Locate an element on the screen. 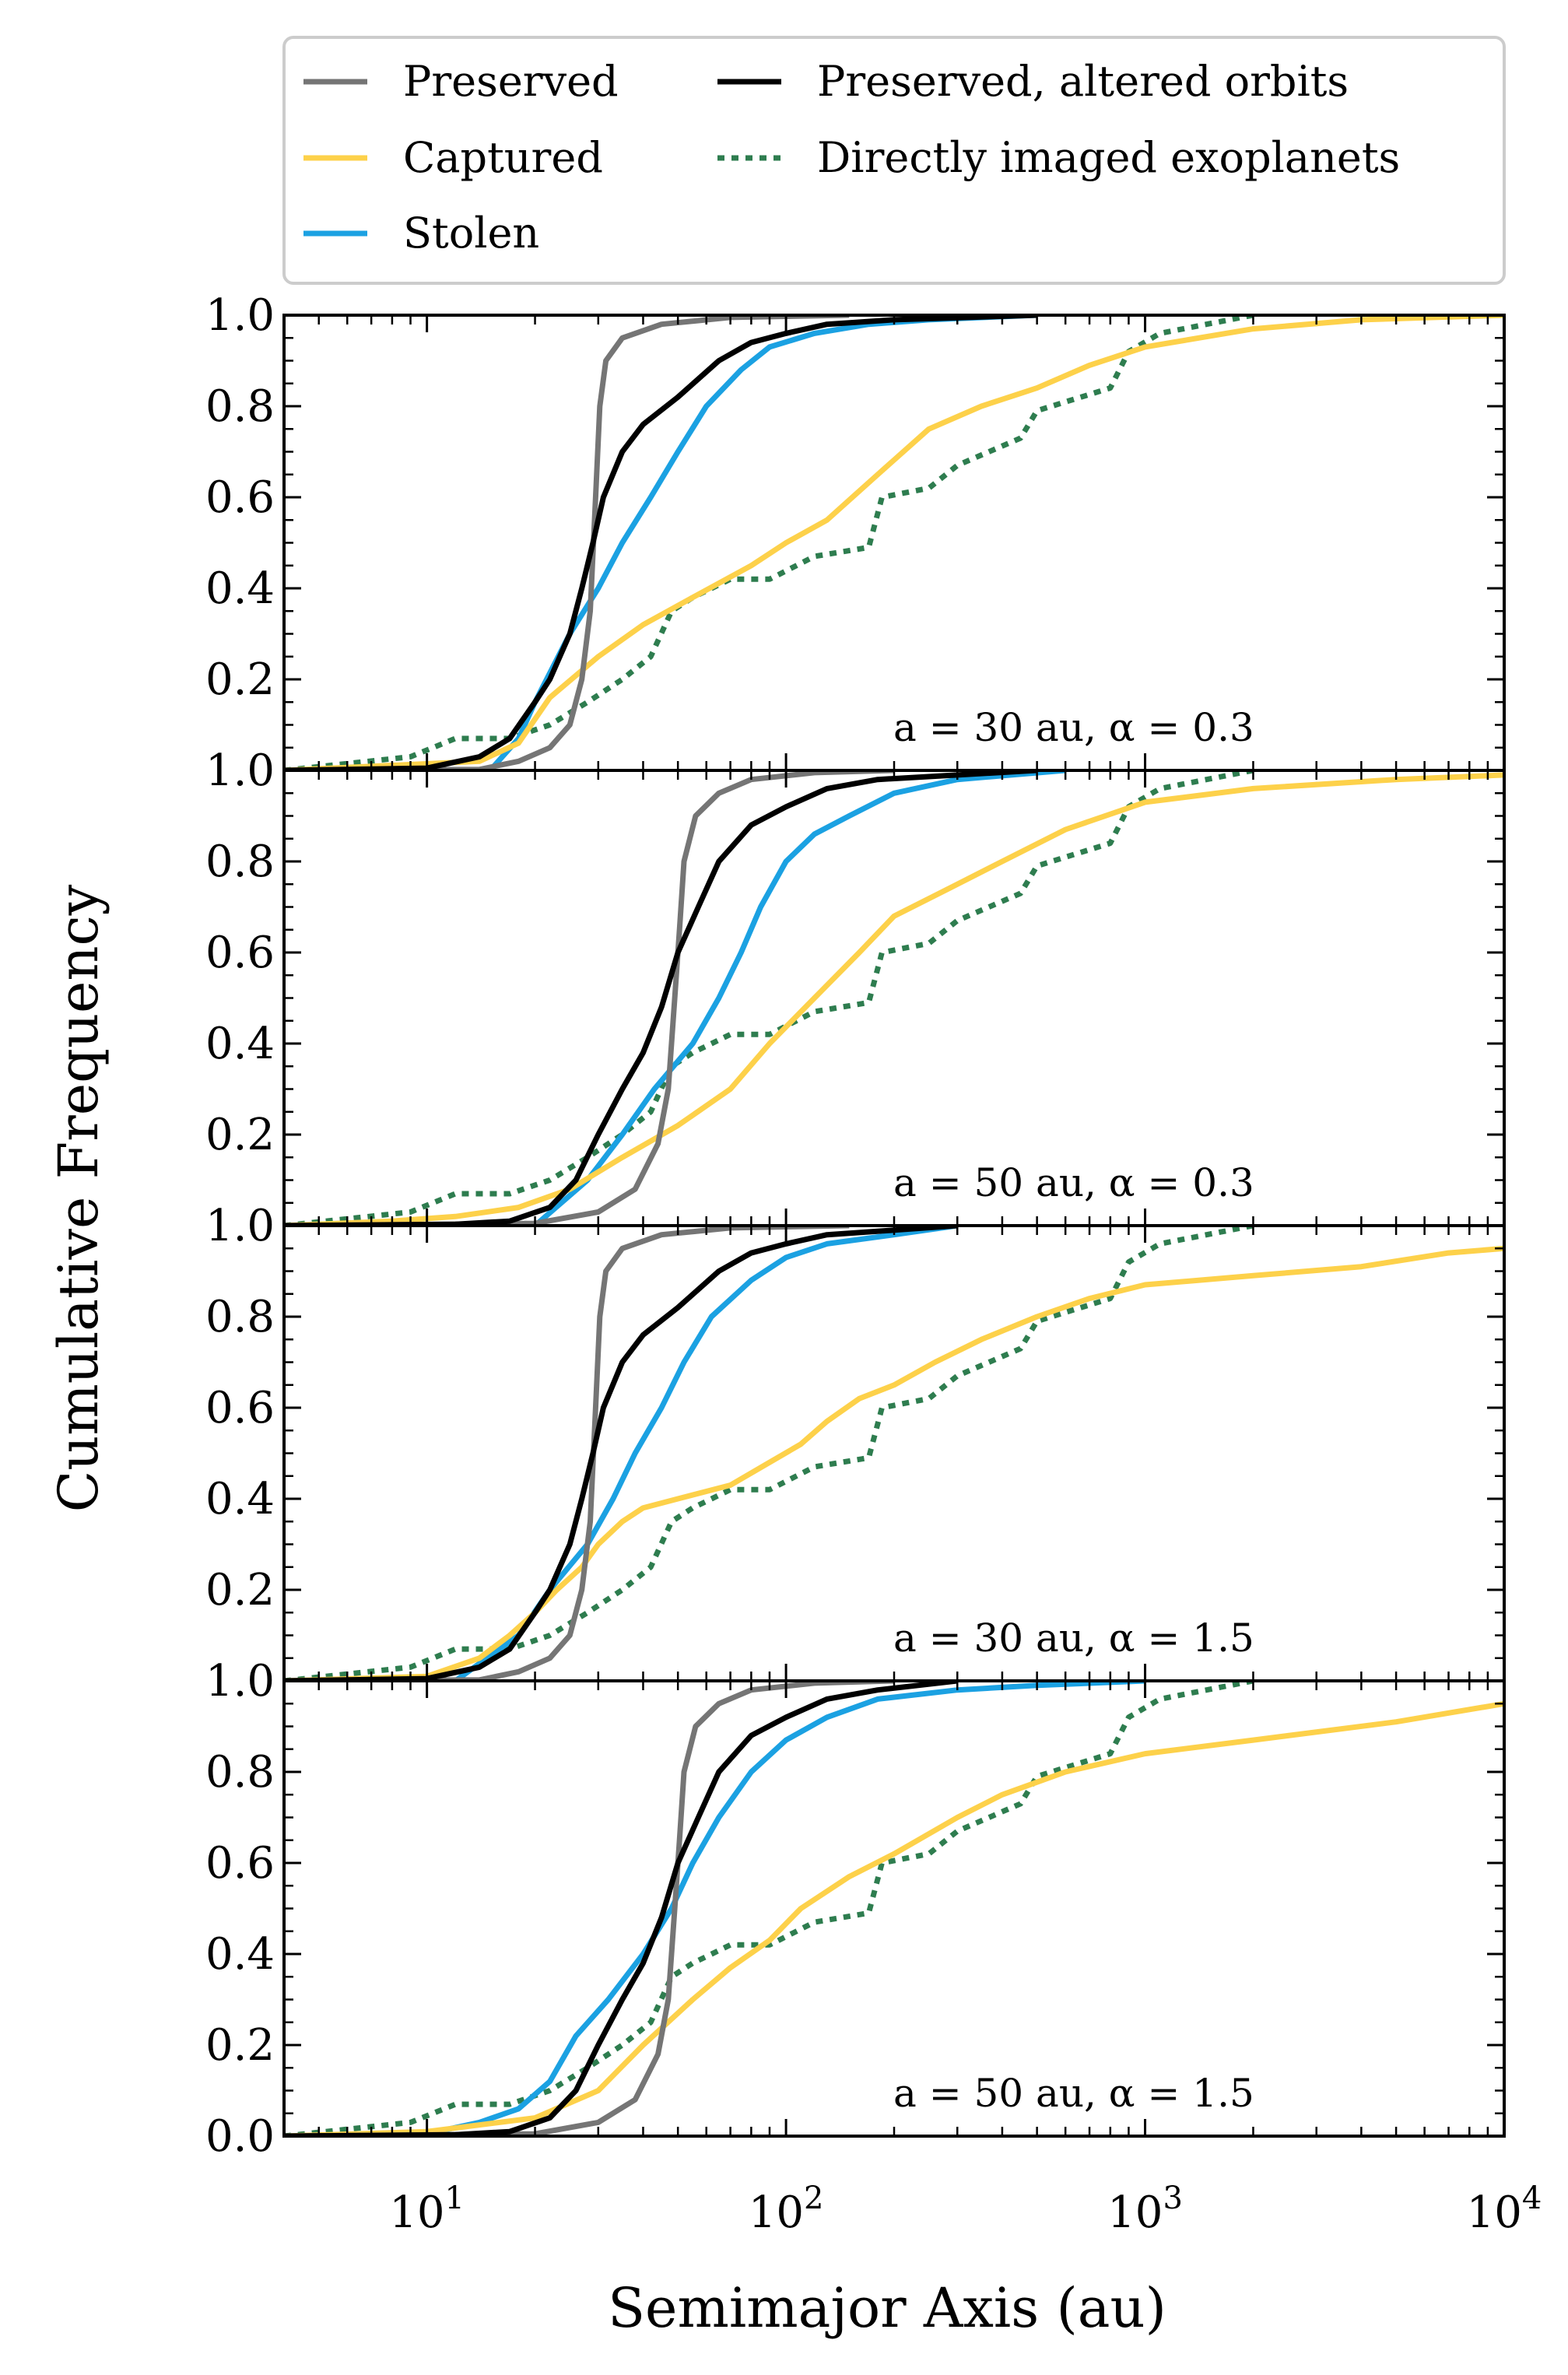 The height and width of the screenshot is (2375, 1568). x-tick-exponent: 2 is located at coordinates (813, 2198).